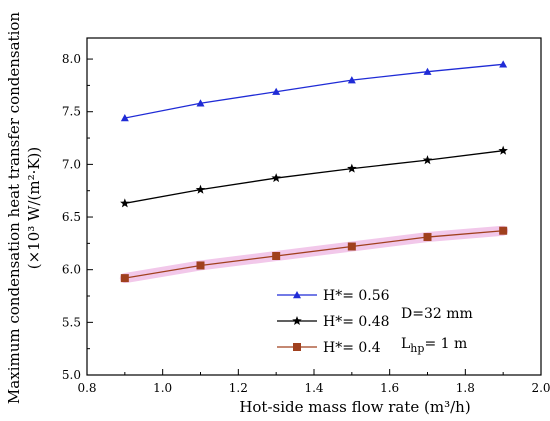 The height and width of the screenshot is (421, 550). What do you see at coordinates (405, 344) in the screenshot?
I see `annotation-length-main: L` at bounding box center [405, 344].